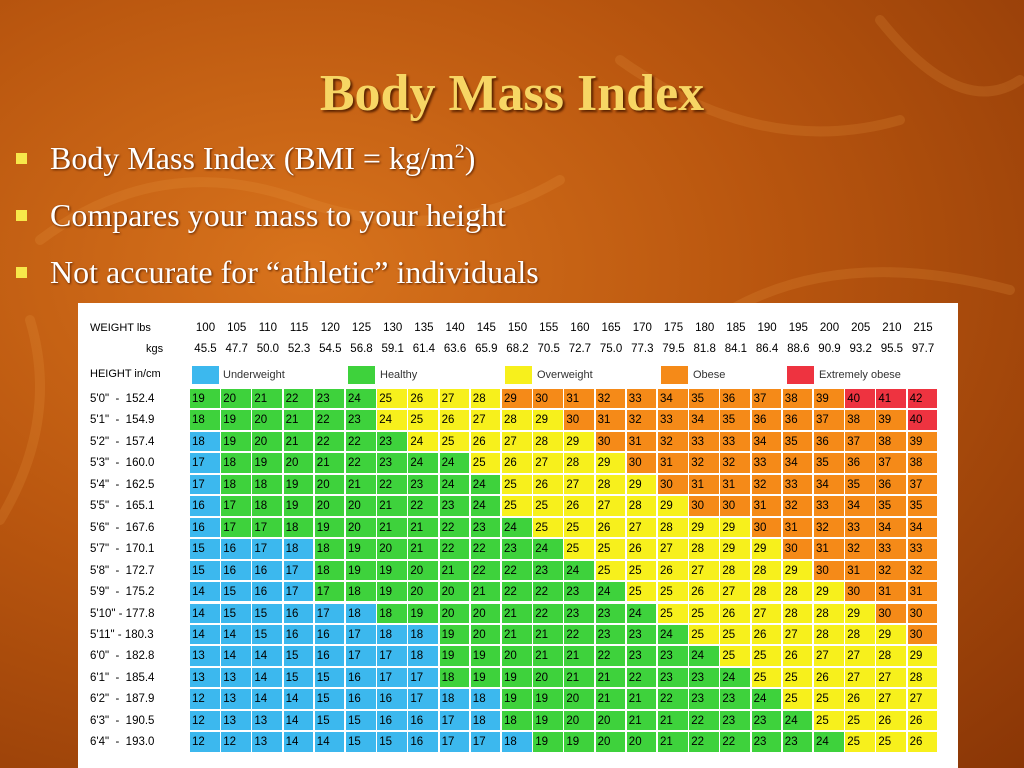 This screenshot has height=768, width=1024. Describe the element at coordinates (565, 375) in the screenshot. I see `legend-label-over: Overweight` at that location.